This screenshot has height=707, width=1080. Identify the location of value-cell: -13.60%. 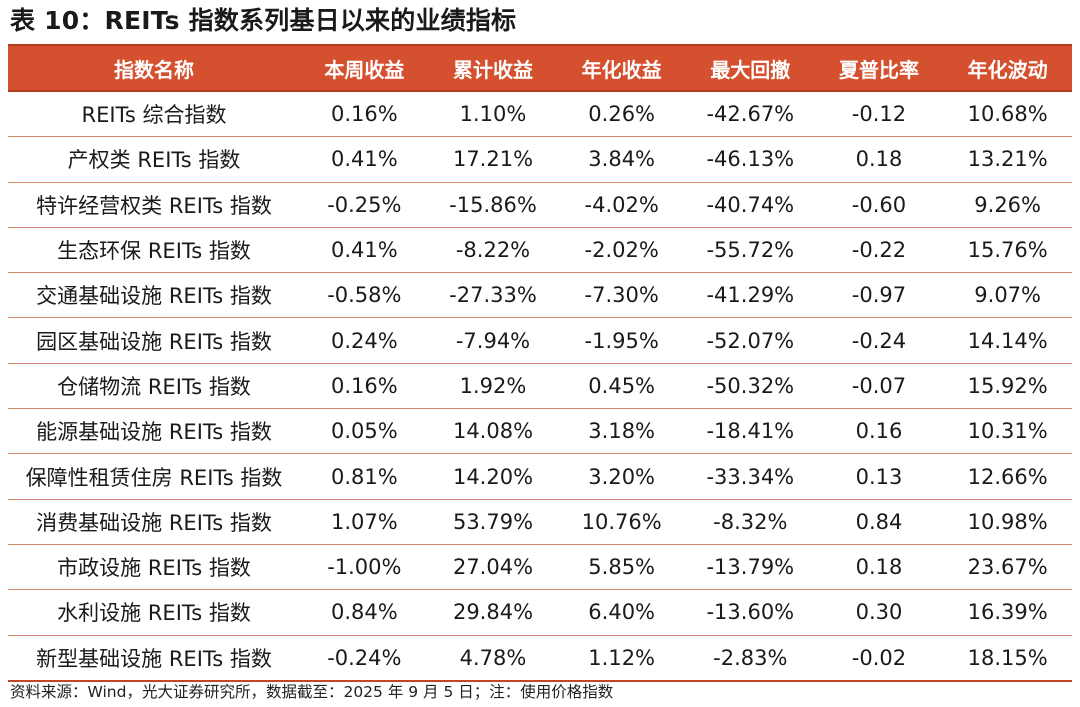
(750, 612).